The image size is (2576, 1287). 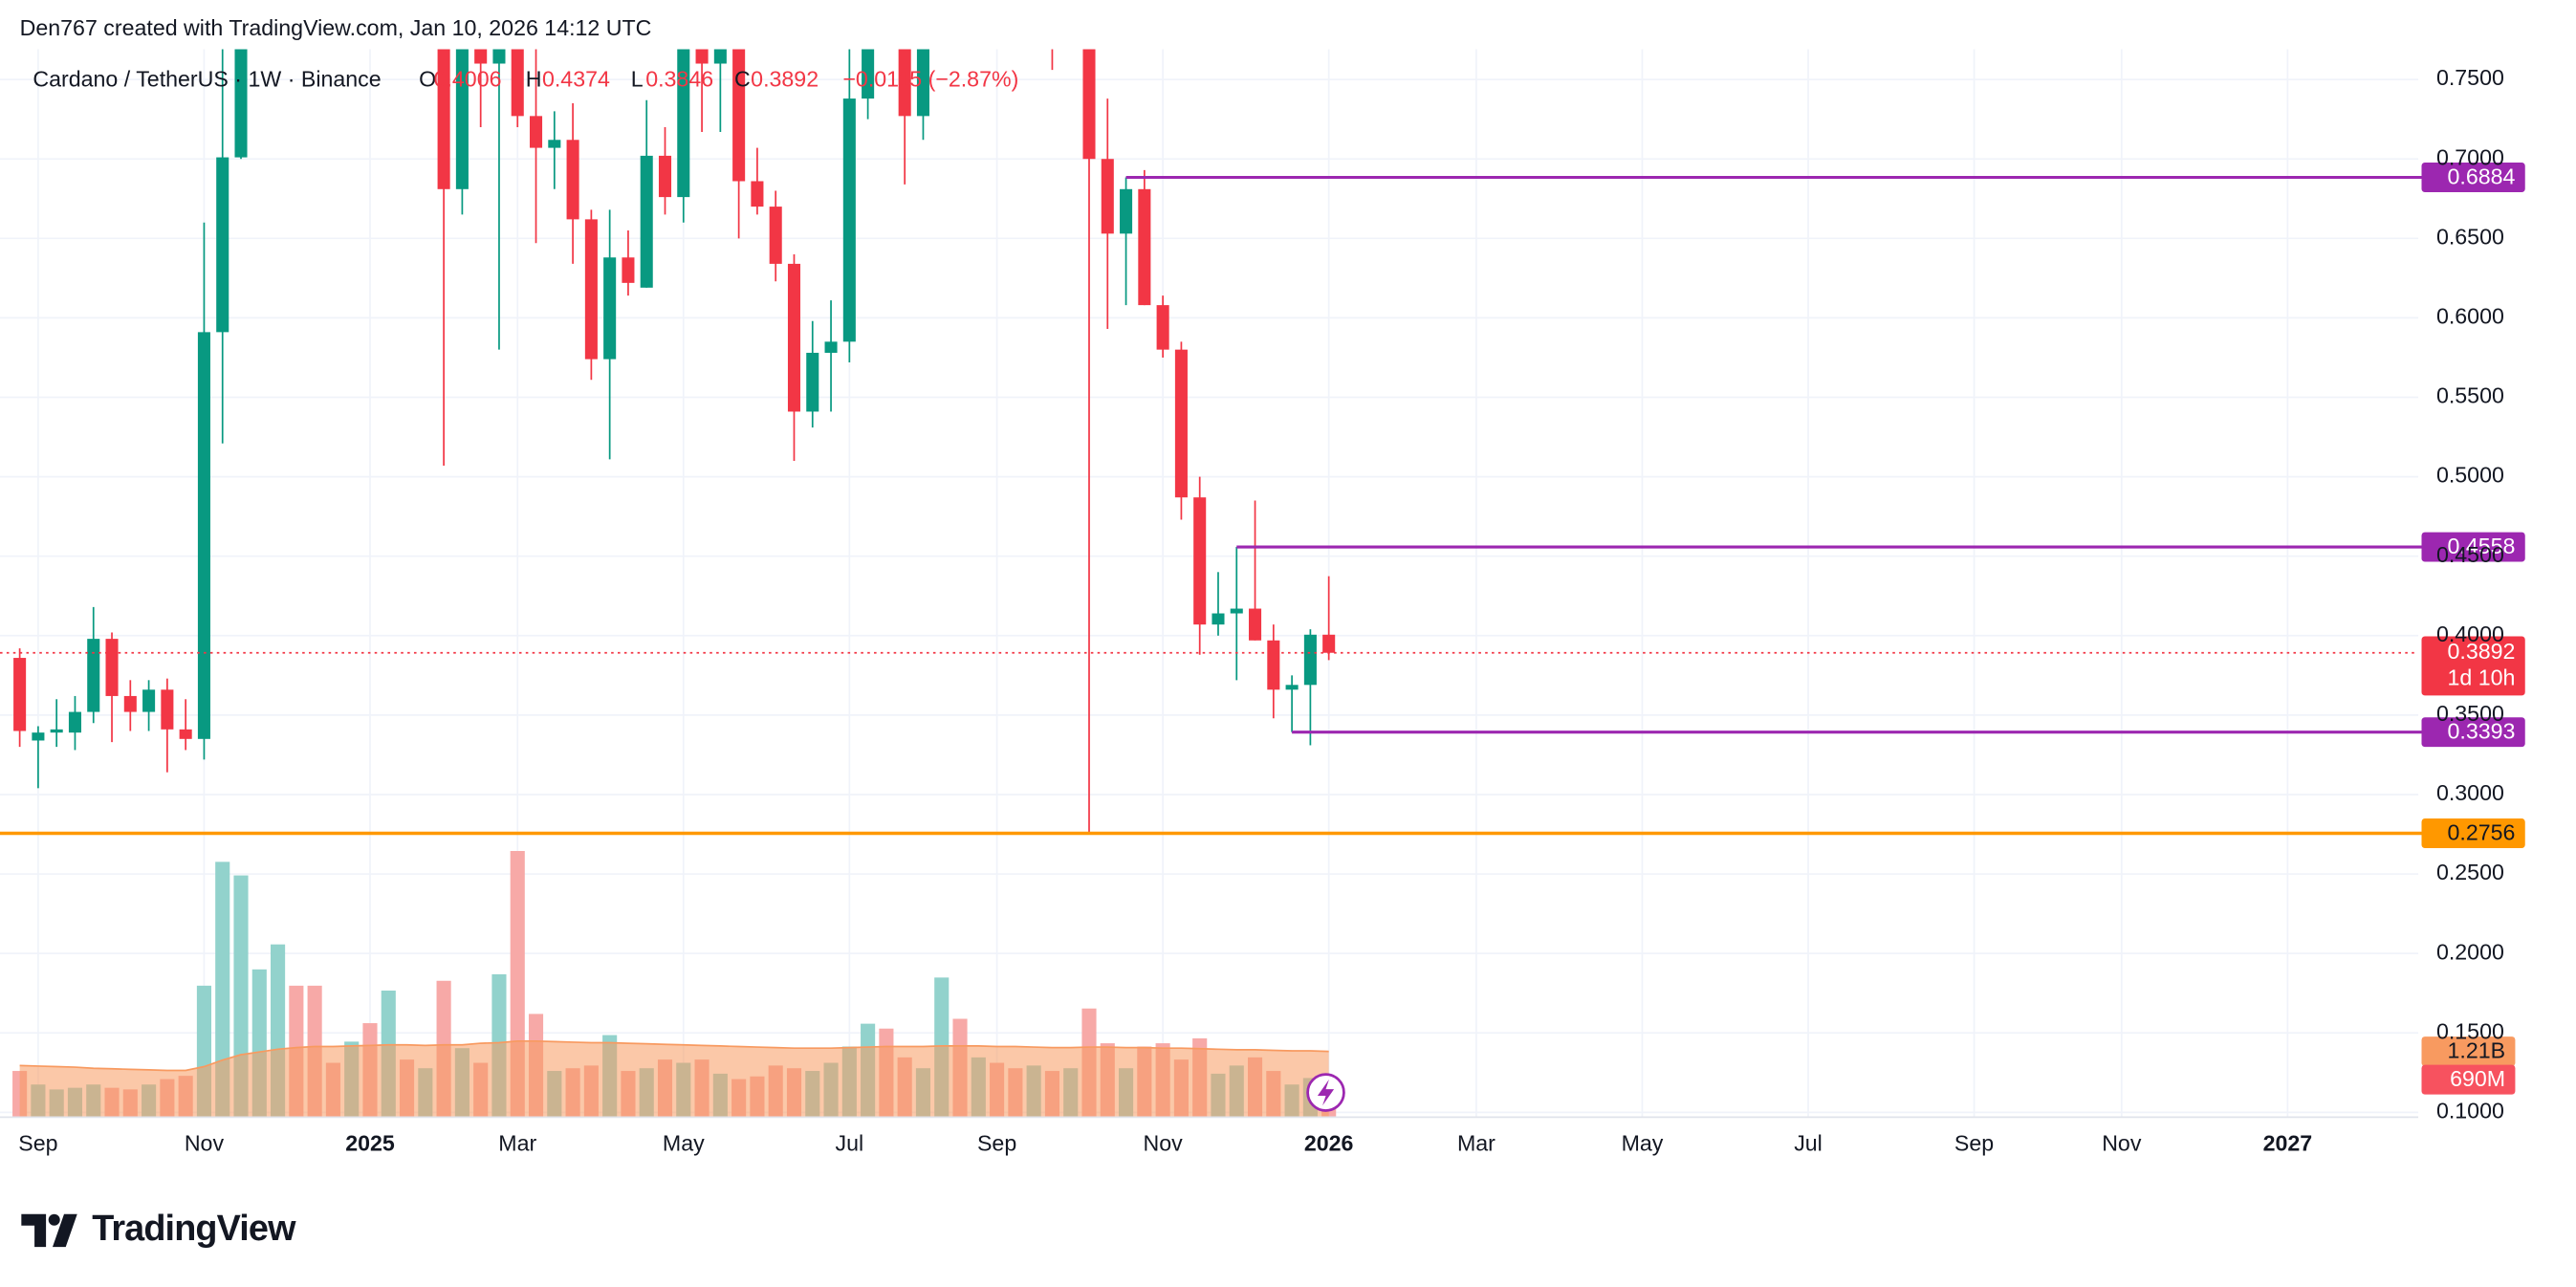 What do you see at coordinates (2482, 176) in the screenshot?
I see `level-label: 0.6884` at bounding box center [2482, 176].